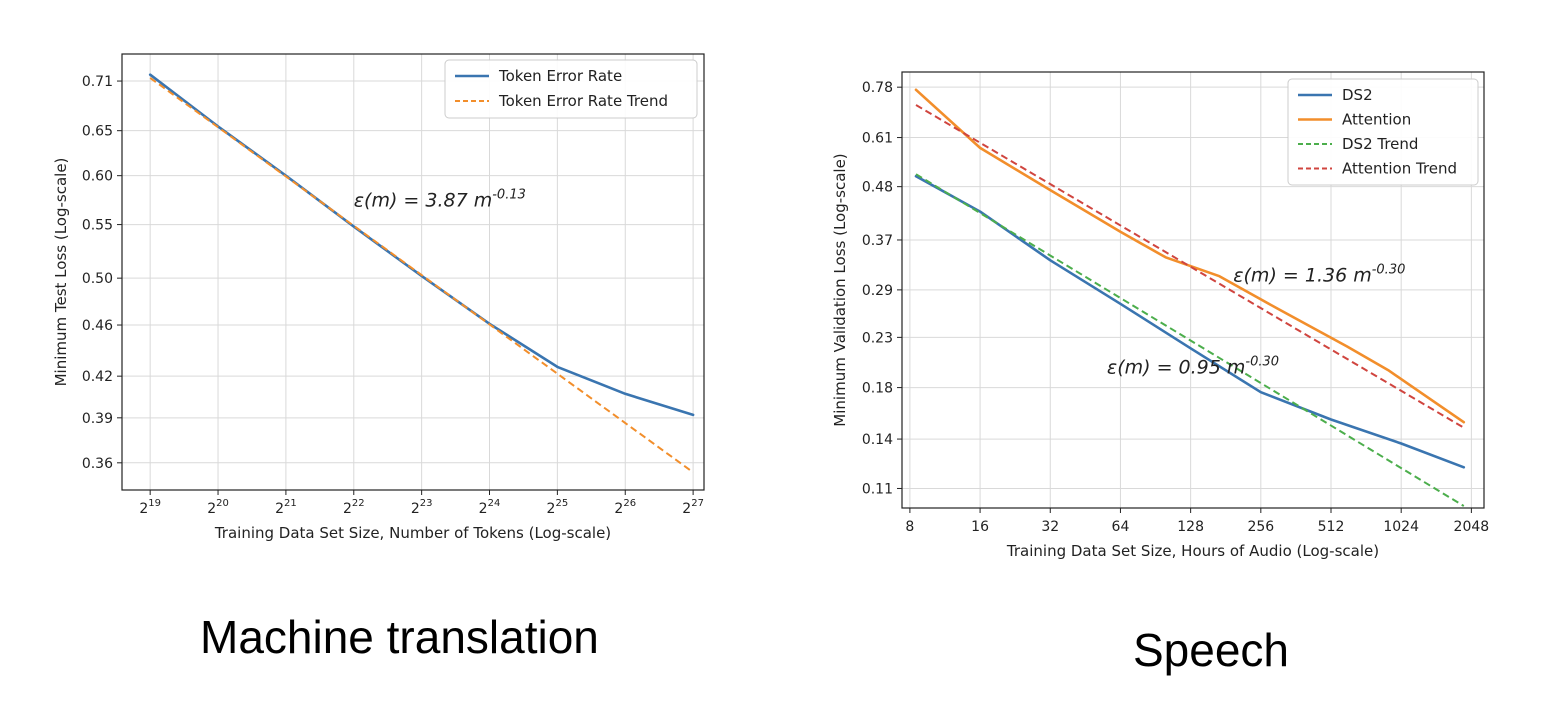  What do you see at coordinates (1380, 144) in the screenshot?
I see `legend-entry-label: DS2 Trend` at bounding box center [1380, 144].